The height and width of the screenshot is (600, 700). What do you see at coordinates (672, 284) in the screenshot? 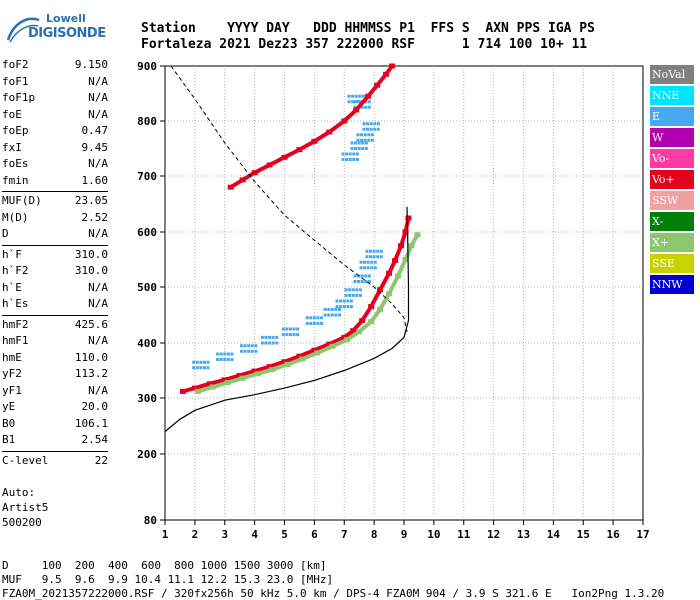
I see `legend-item-nnw: NNW` at bounding box center [672, 284].